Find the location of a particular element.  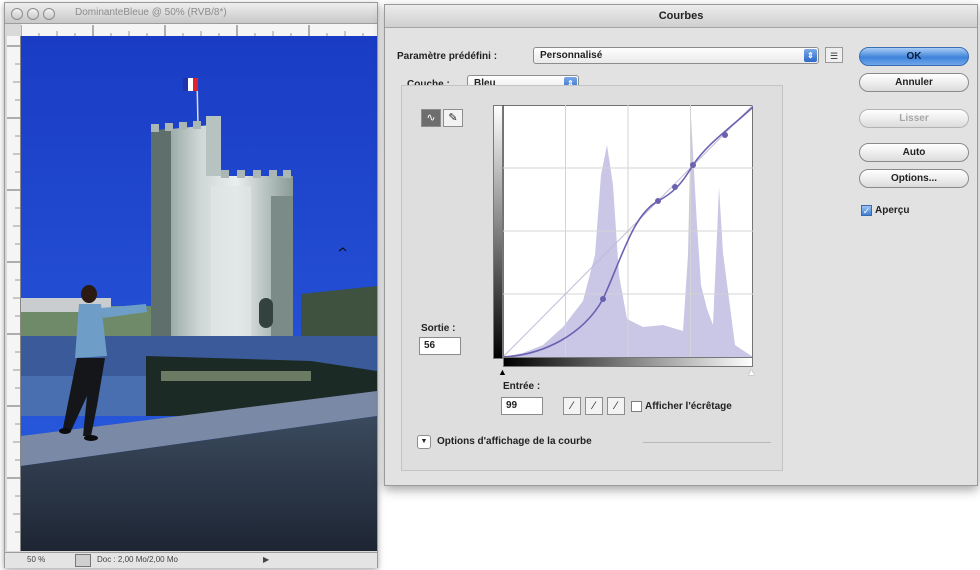

disclosure-triangle-icon: ▼ is located at coordinates (424, 442).